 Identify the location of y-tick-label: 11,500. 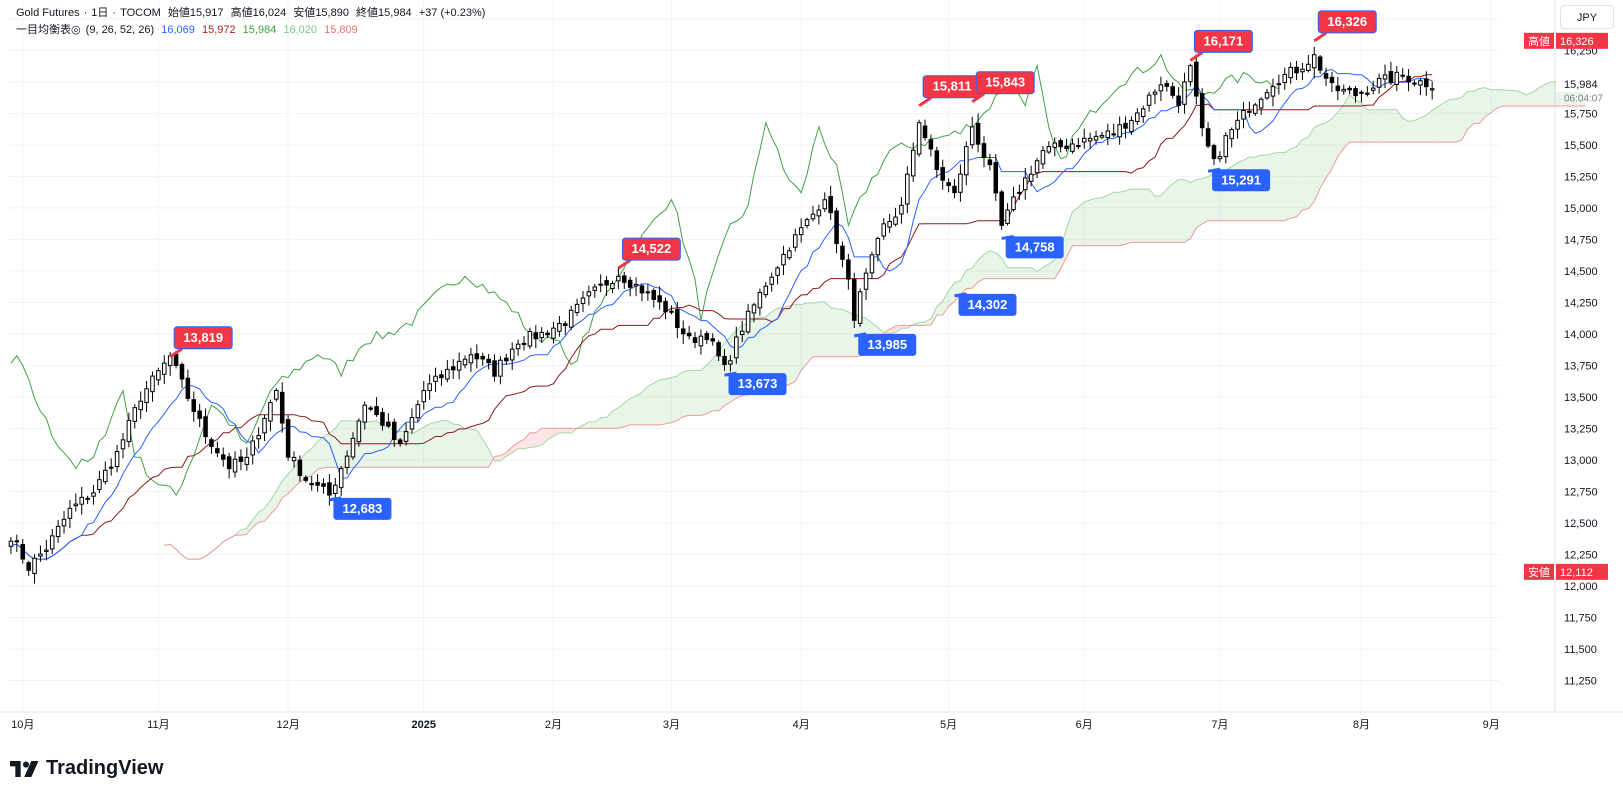
(1580, 650).